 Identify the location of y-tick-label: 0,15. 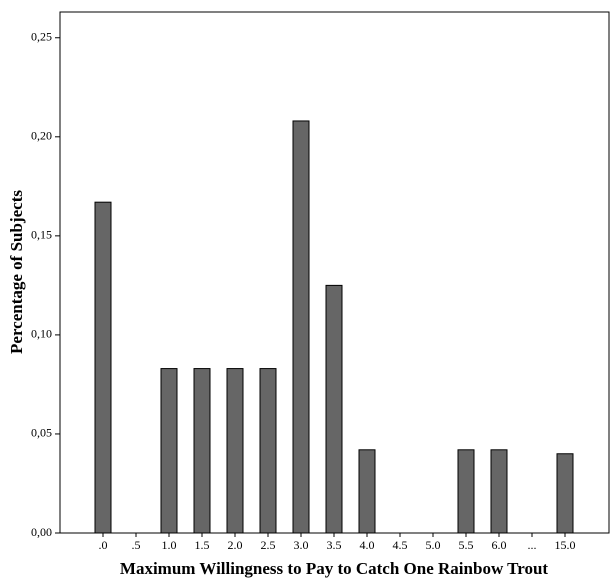
(41, 235).